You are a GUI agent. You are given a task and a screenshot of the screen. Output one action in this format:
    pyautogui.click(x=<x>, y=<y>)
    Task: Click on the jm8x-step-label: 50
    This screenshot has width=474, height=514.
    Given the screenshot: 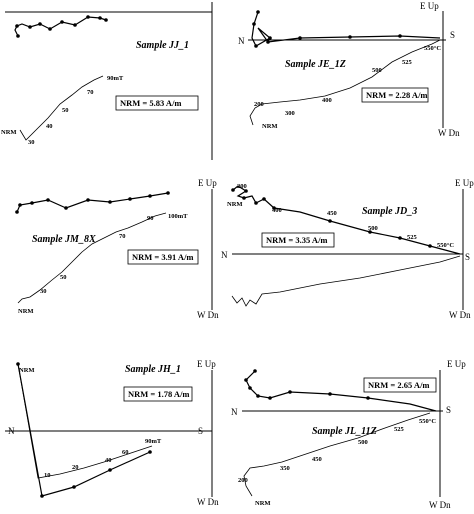 What is the action you would take?
    pyautogui.click(x=63, y=277)
    